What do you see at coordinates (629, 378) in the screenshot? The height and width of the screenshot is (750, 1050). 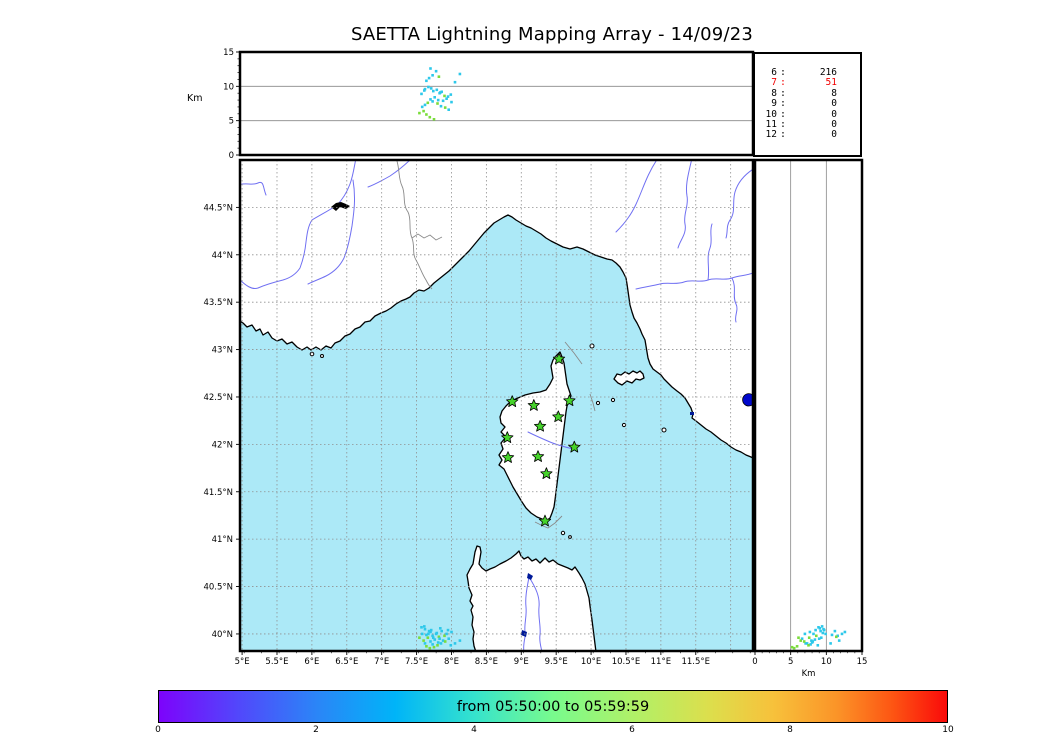 I see `coastline-elba` at bounding box center [629, 378].